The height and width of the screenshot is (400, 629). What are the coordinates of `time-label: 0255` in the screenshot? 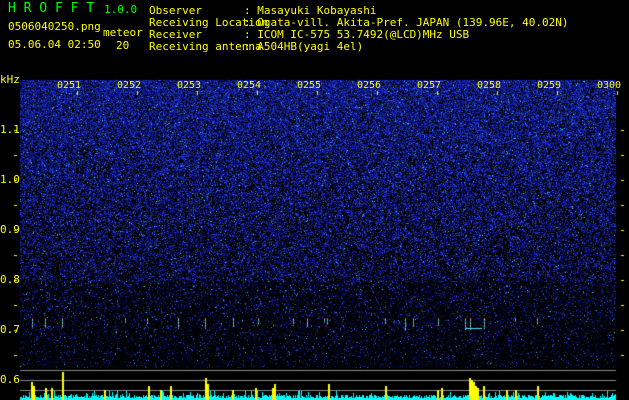 It's located at (309, 85).